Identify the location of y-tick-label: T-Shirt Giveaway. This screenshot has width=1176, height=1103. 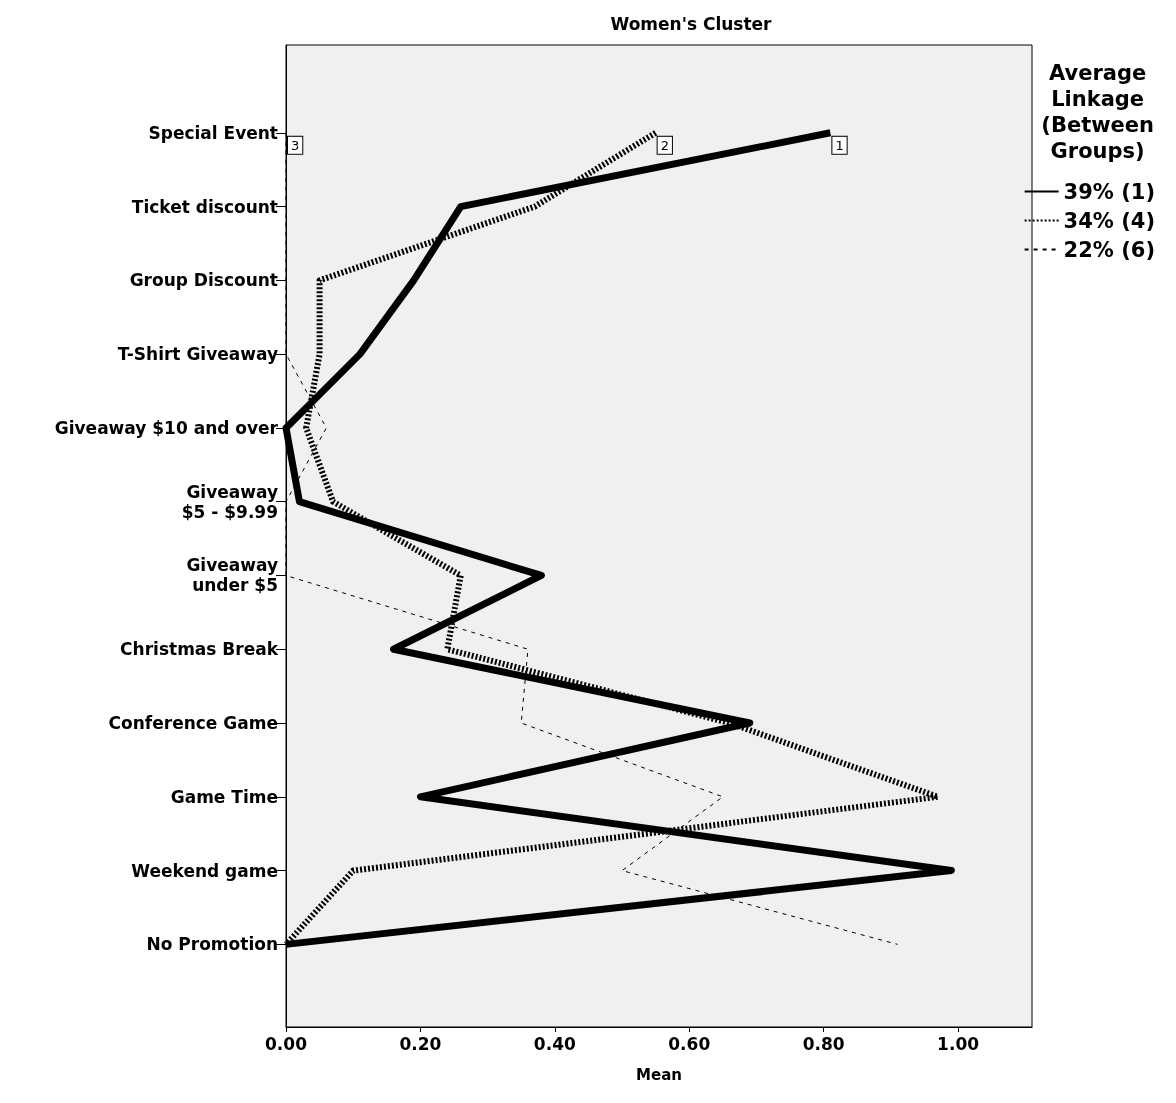
(197, 354).